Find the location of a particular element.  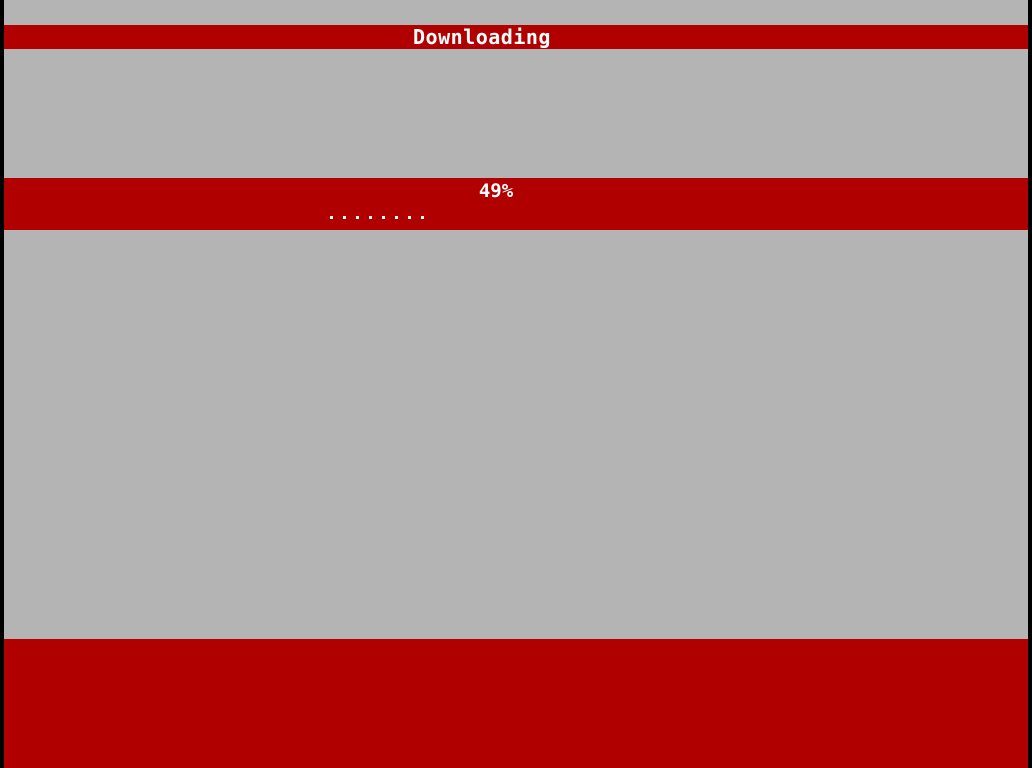

progress-dots is located at coordinates (516, 218).